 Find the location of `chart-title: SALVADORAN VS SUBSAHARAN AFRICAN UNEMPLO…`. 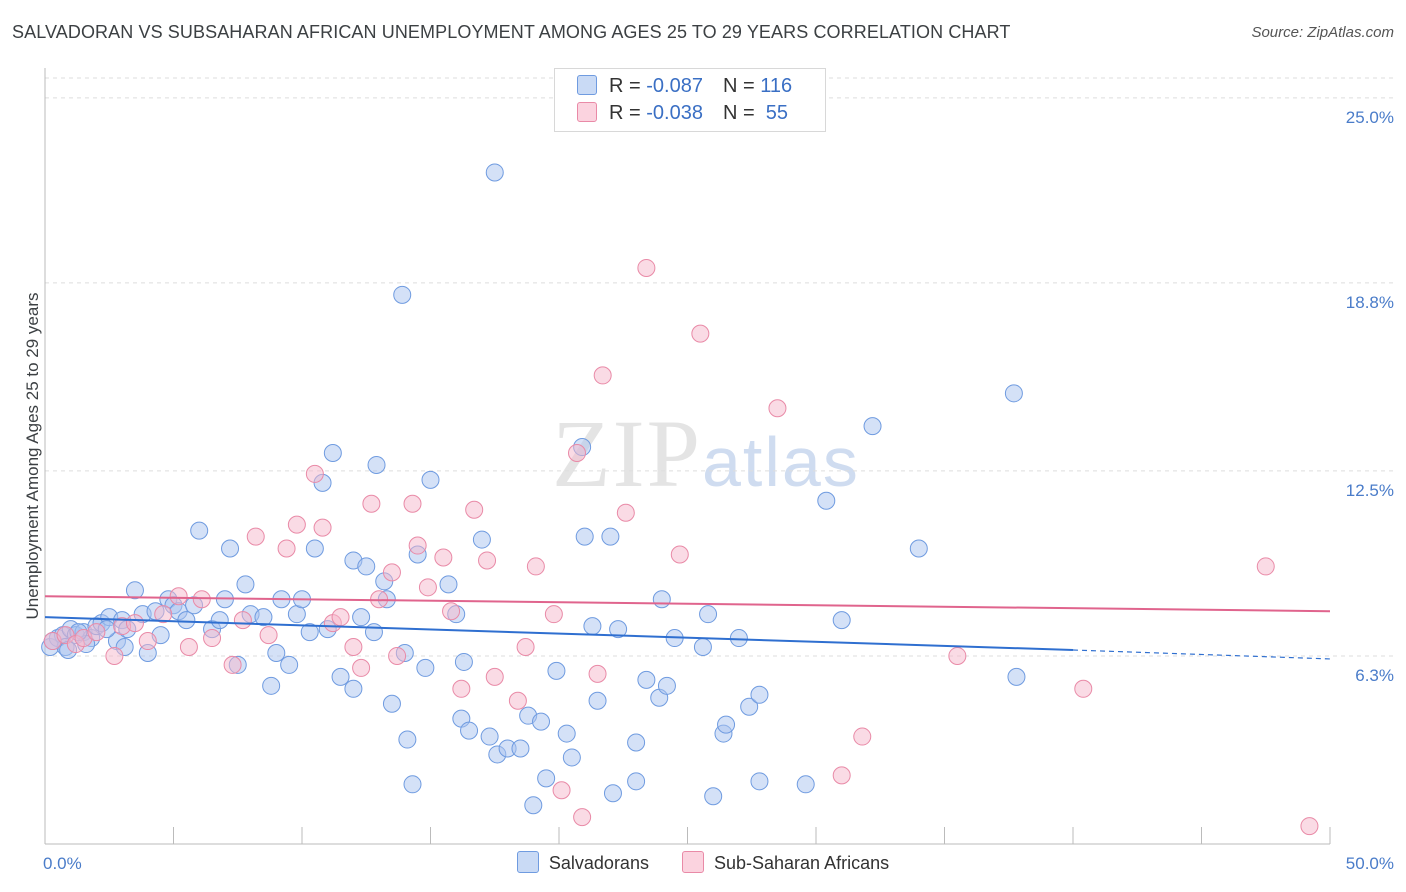

chart-title: SALVADORAN VS SUBSAHARAN AFRICAN UNEMPLO… is located at coordinates (511, 32).